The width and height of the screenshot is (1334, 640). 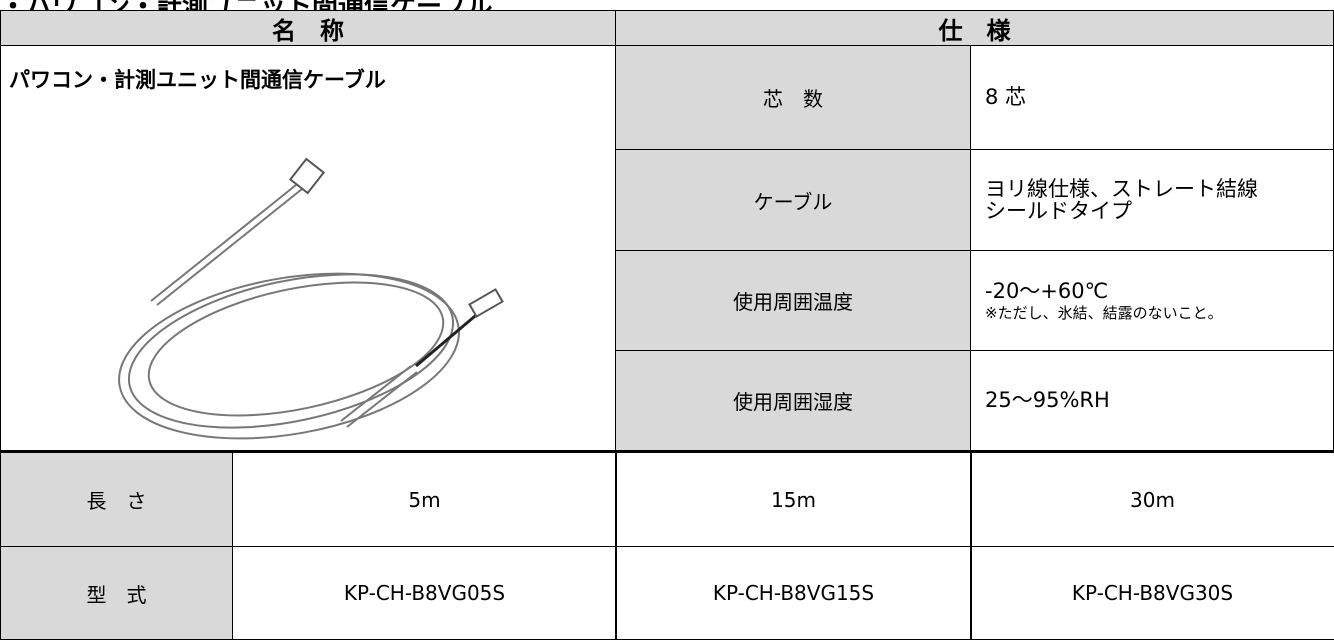 What do you see at coordinates (311, 298) in the screenshot?
I see `cable-image` at bounding box center [311, 298].